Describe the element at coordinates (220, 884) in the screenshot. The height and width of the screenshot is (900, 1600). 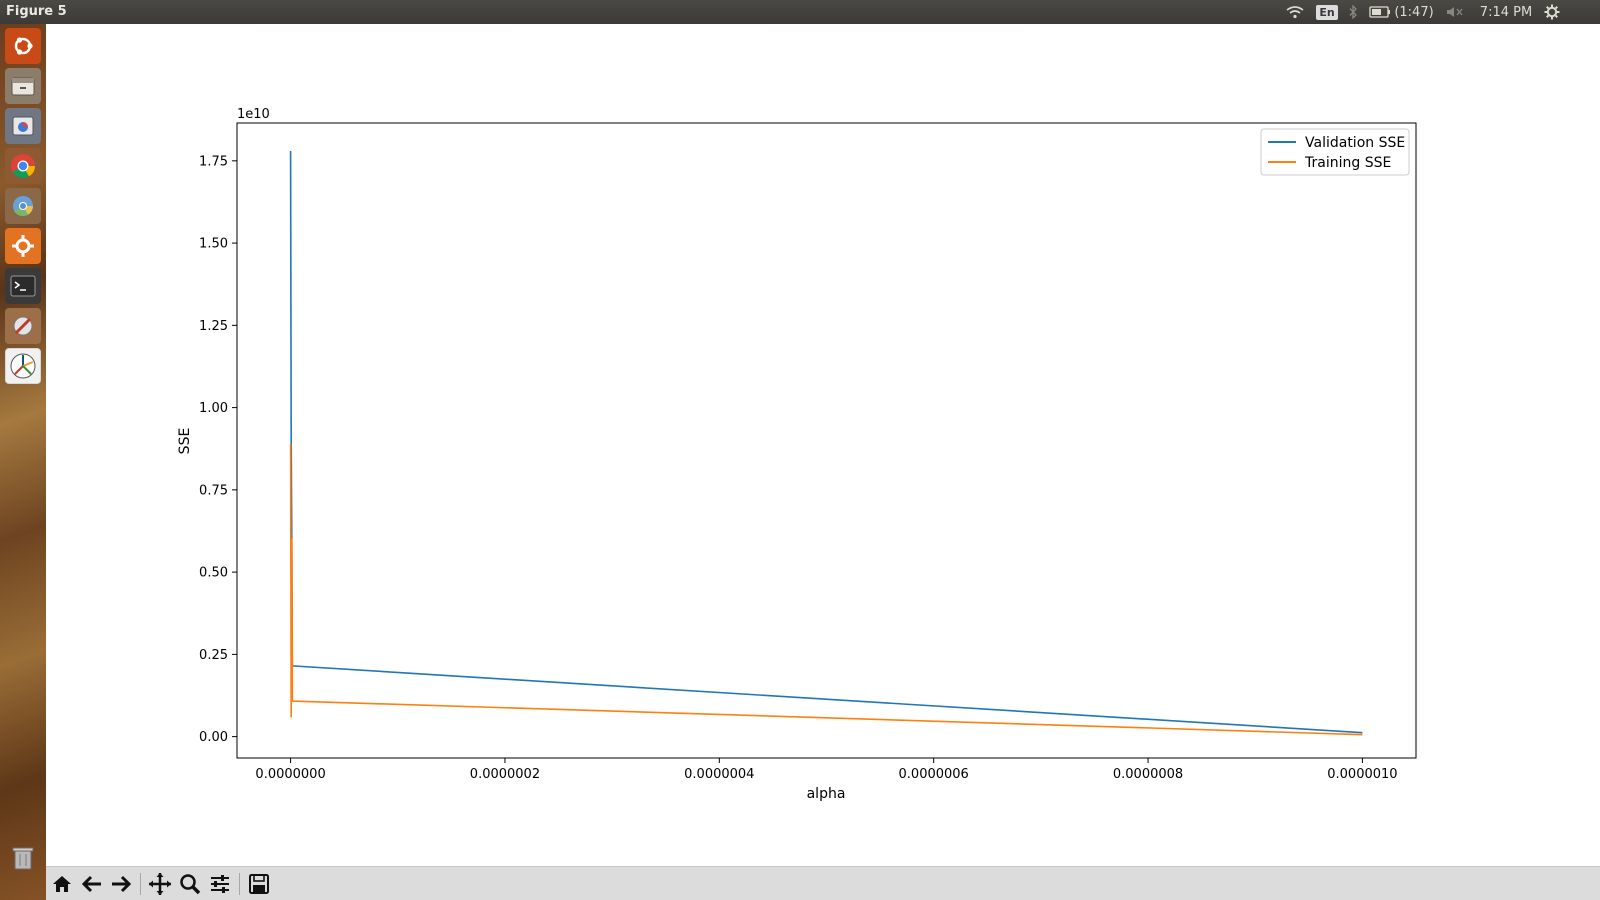
I see `configure-subplots-icon` at that location.